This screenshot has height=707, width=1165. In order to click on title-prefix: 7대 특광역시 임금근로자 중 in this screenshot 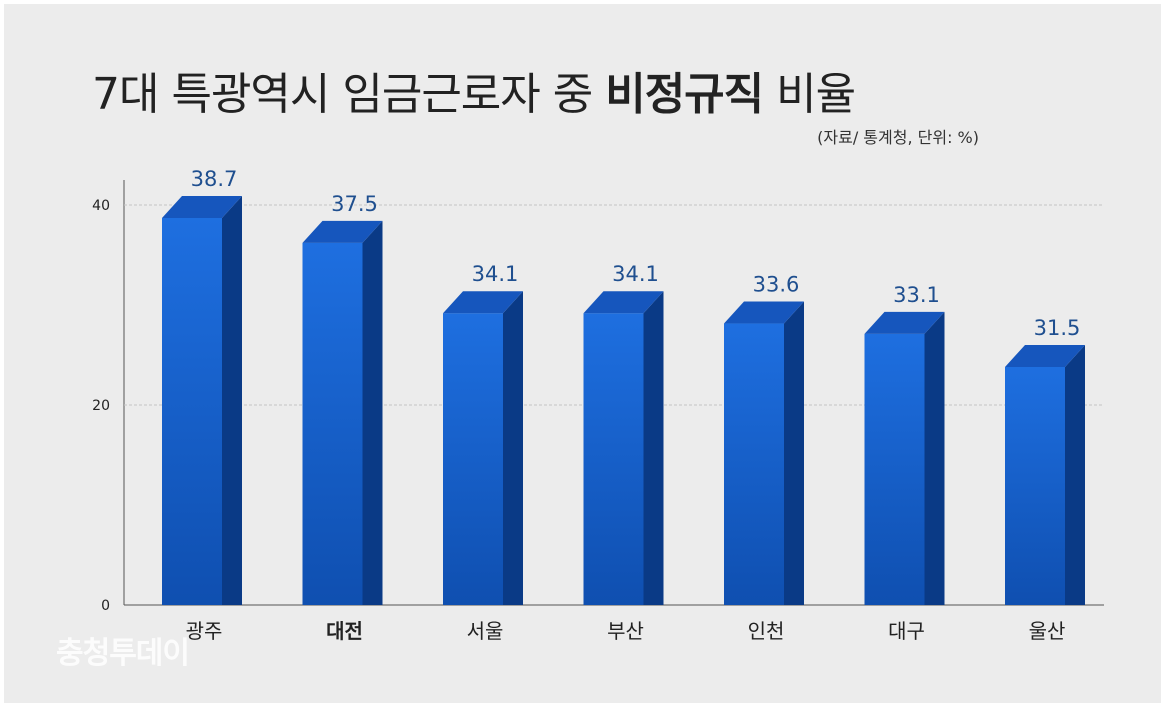, I will do `click(349, 94)`.